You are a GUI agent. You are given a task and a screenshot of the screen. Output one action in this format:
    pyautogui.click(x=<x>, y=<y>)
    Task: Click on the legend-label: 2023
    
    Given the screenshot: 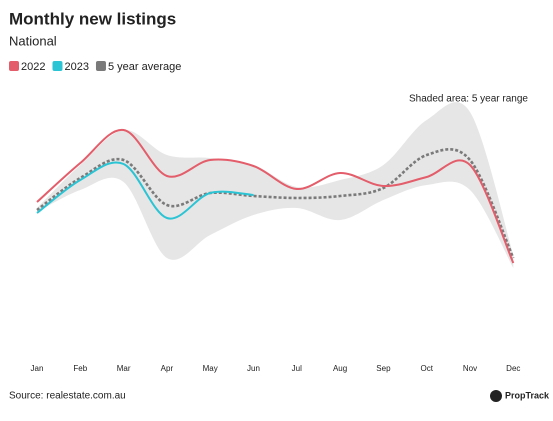 What is the action you would take?
    pyautogui.click(x=76, y=67)
    